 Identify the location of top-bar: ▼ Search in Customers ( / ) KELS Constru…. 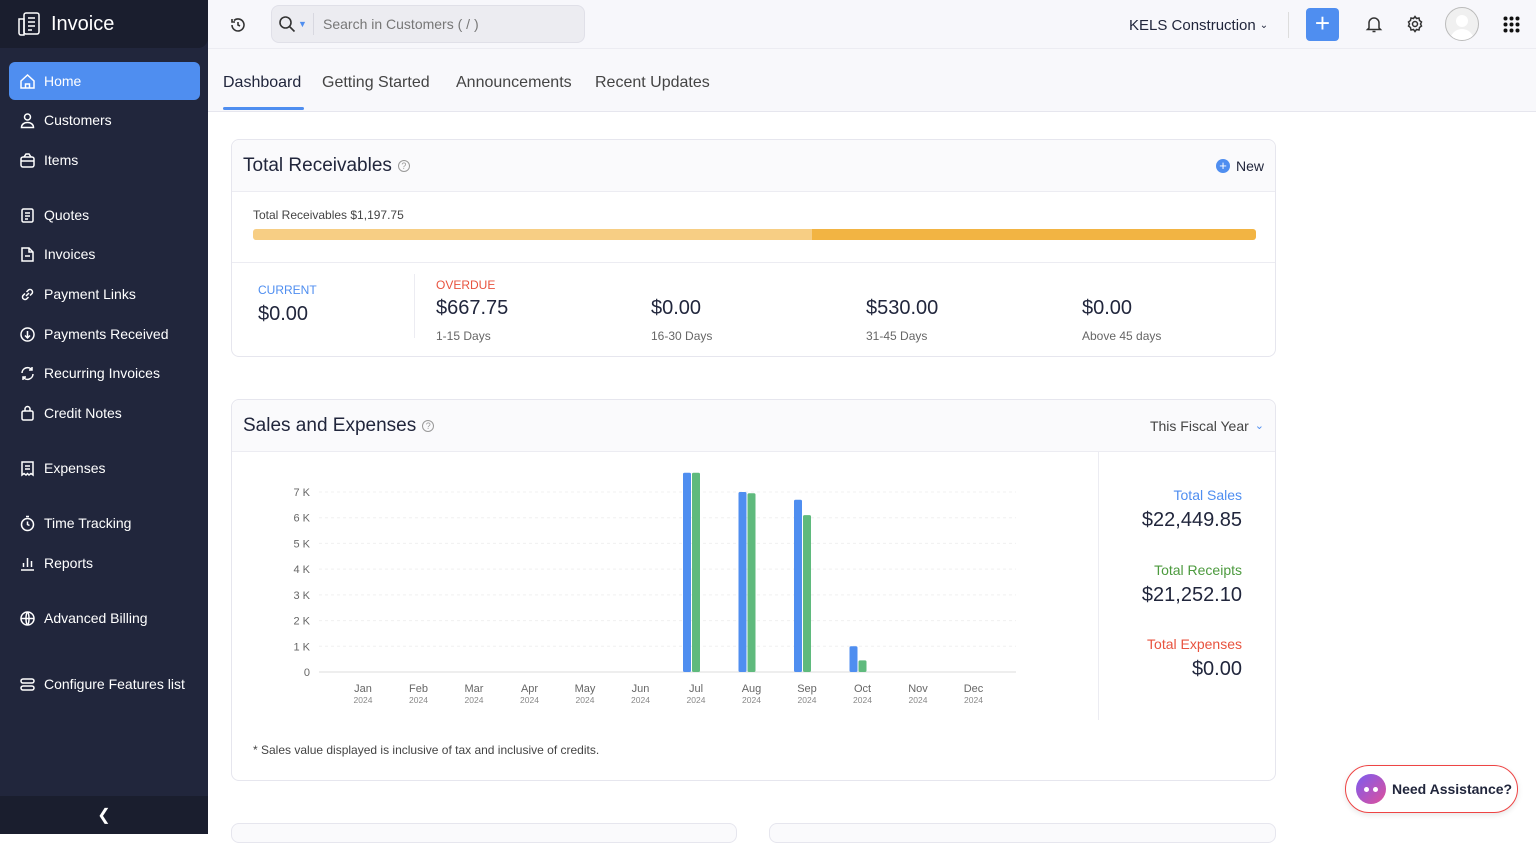
(872, 24).